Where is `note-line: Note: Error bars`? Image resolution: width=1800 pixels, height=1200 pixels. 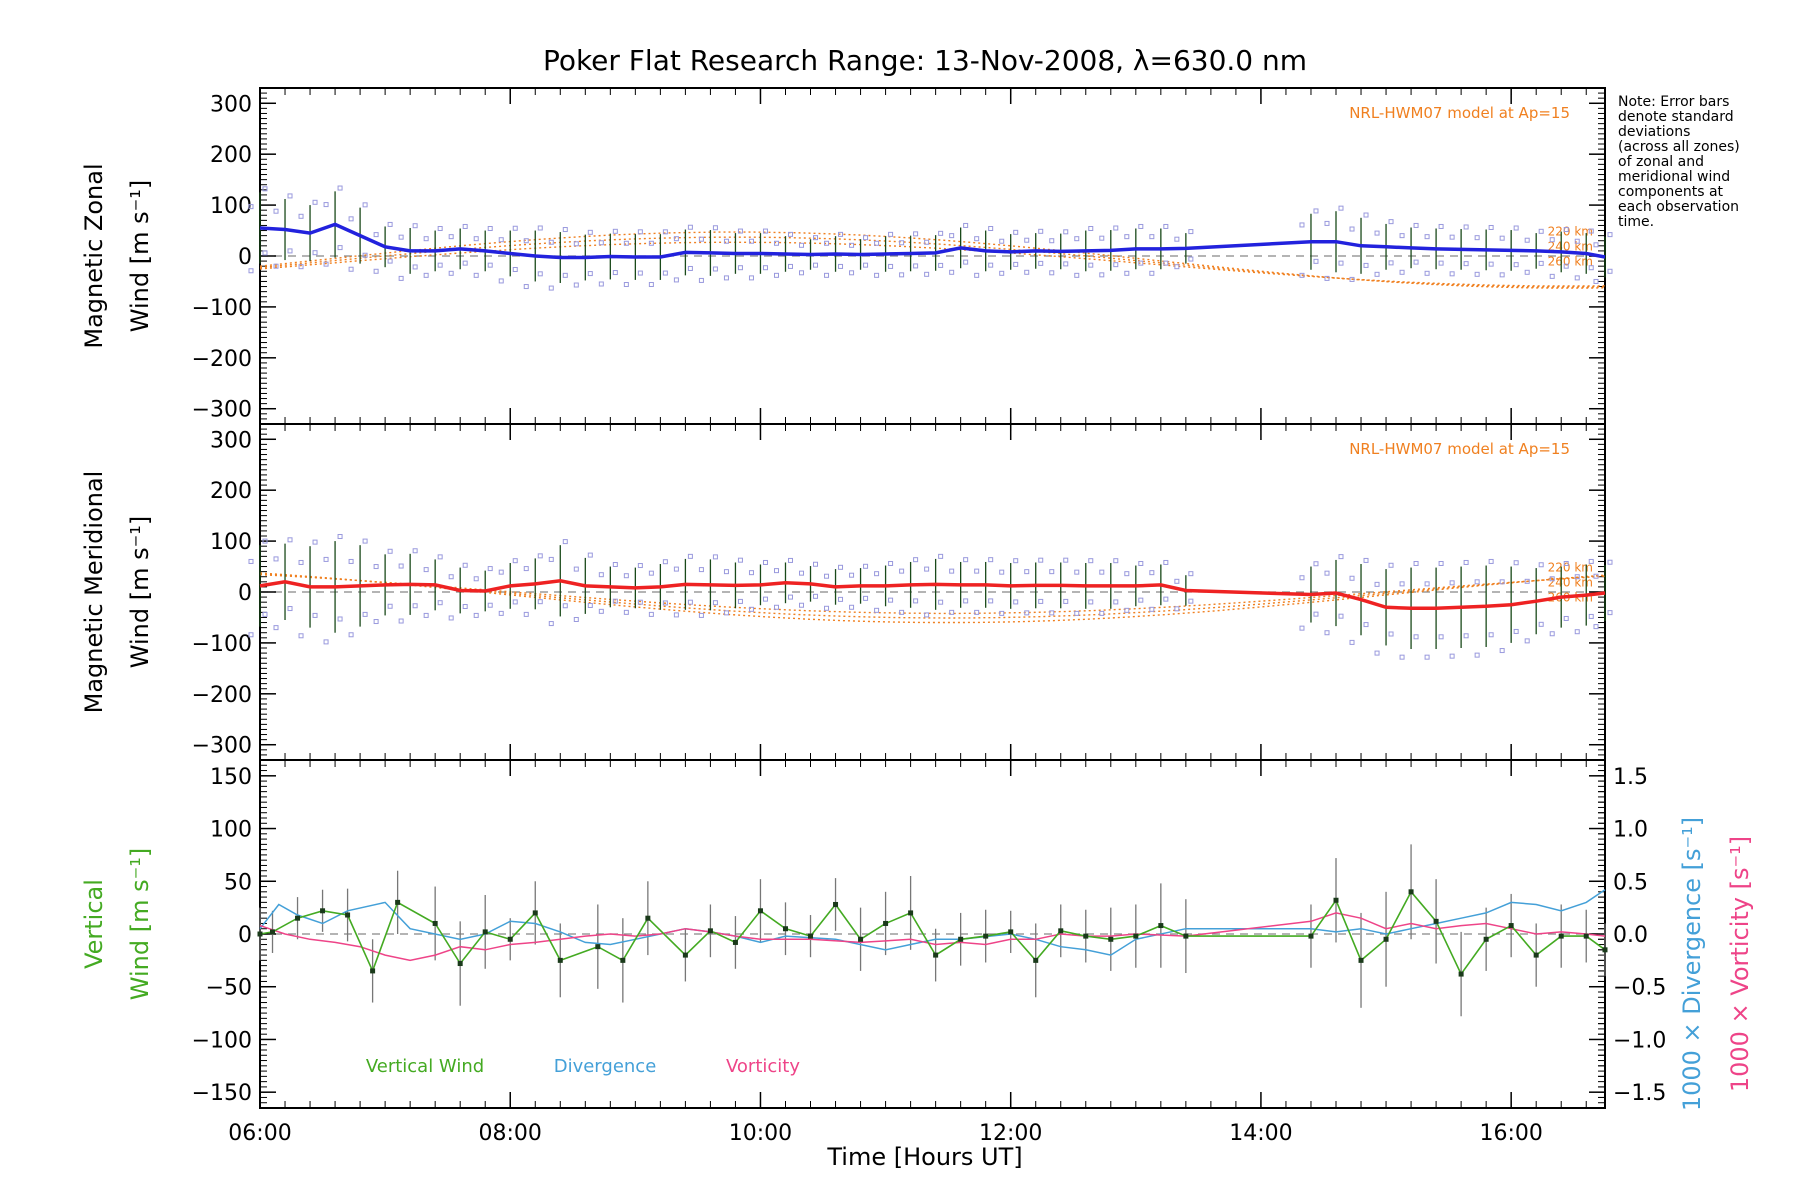 note-line: Note: Error bars is located at coordinates (1674, 102).